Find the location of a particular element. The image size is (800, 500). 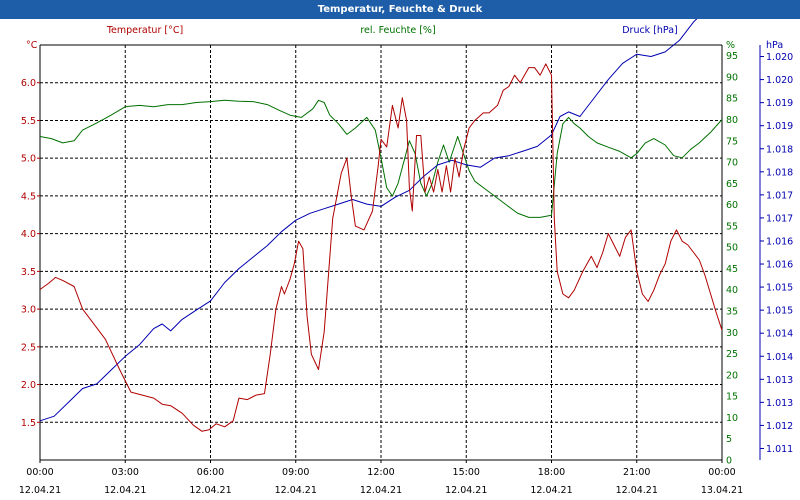

temperature-tick-label: 5.0 is located at coordinates (28, 159).